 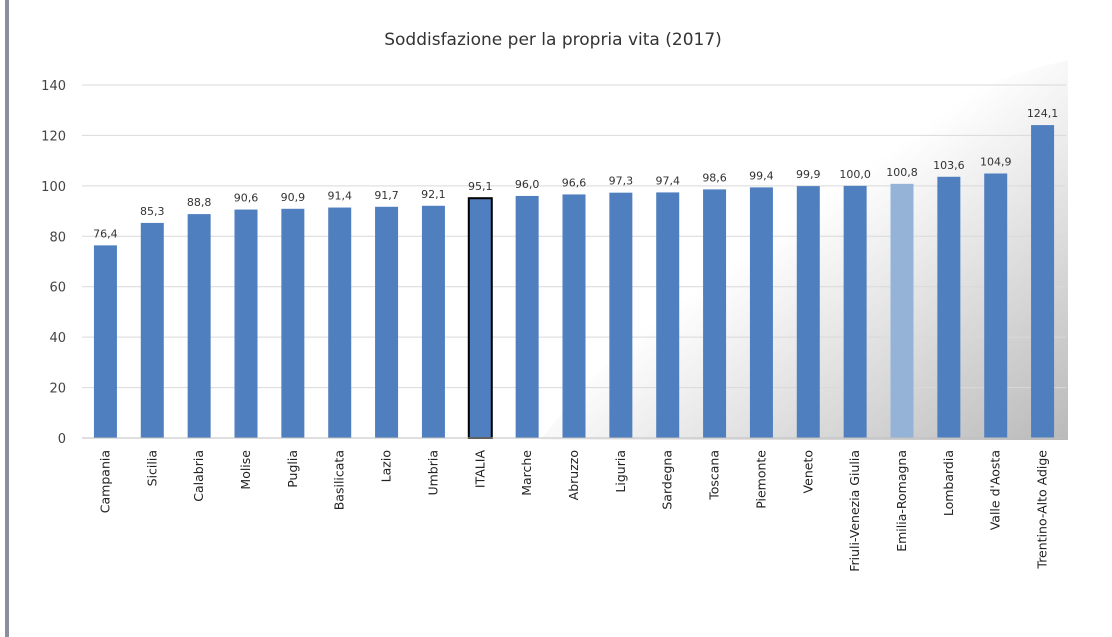 What do you see at coordinates (53, 187) in the screenshot?
I see `y-tick-label: 100` at bounding box center [53, 187].